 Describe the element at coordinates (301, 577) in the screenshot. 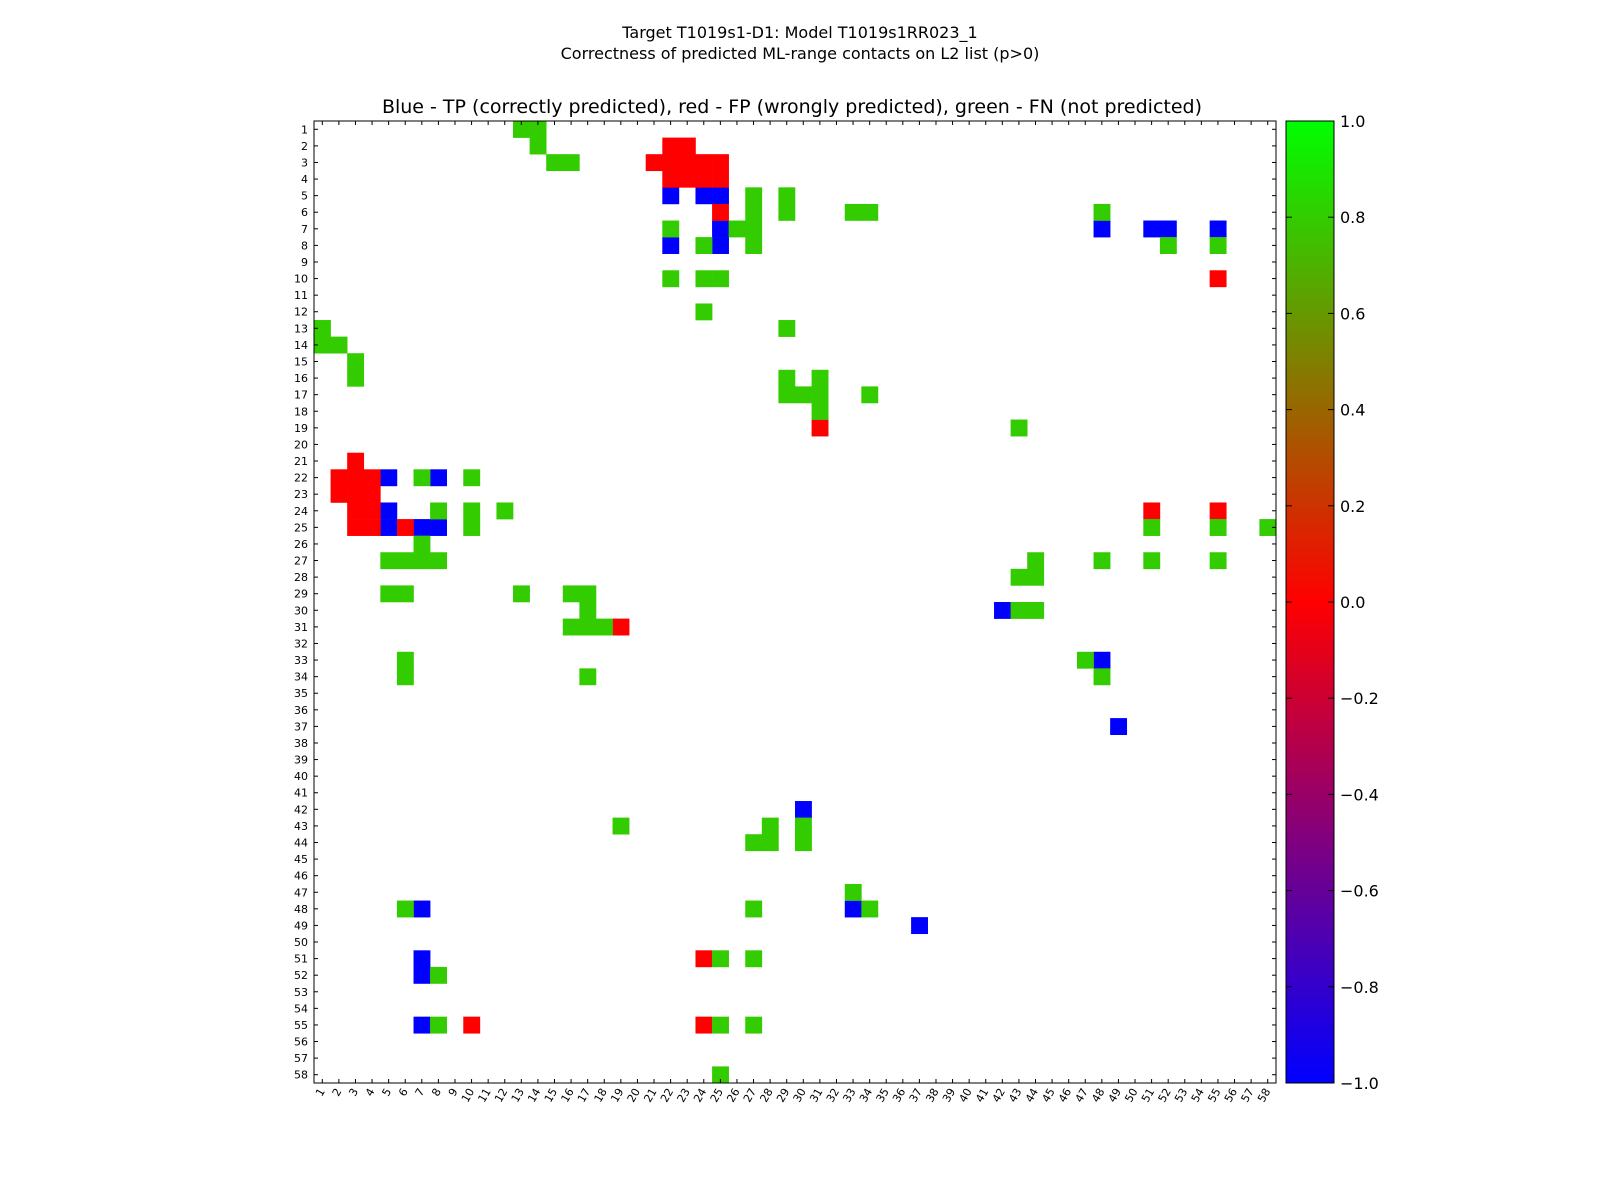

I see `y-tick-label: 28` at that location.